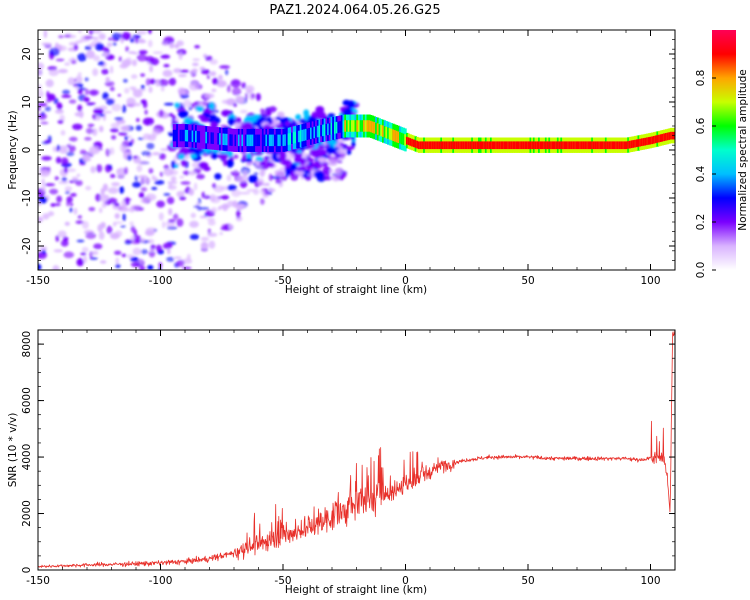 The image size is (750, 600). Describe the element at coordinates (27, 457) in the screenshot. I see `y-tick-label: 4000` at that location.